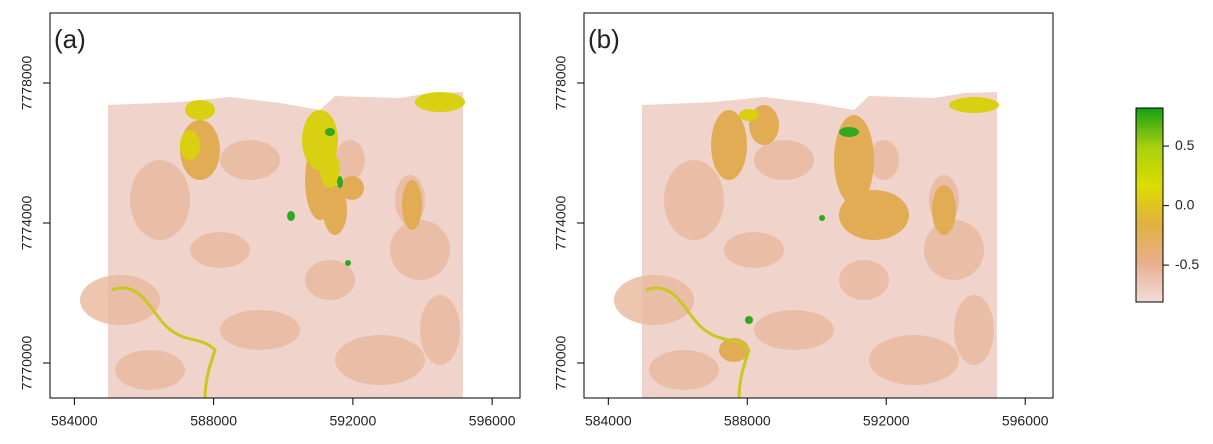 This screenshot has width=1213, height=444. What do you see at coordinates (604, 39) in the screenshot?
I see `panel-label: (b)` at bounding box center [604, 39].